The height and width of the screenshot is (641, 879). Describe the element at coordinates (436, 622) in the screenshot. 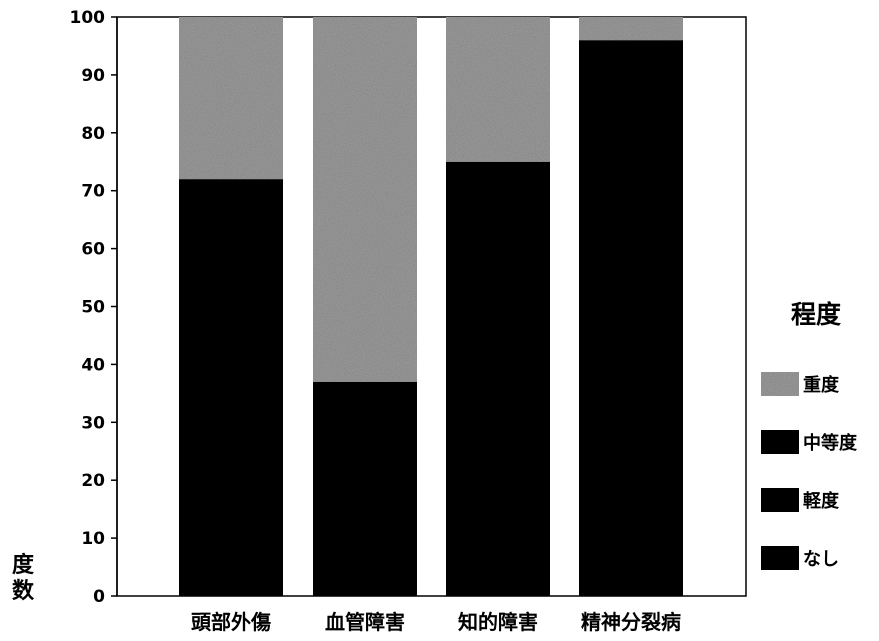

I see `x-axis-labels: 頭部外傷 血管障害 知的障害 精神分裂病` at that location.